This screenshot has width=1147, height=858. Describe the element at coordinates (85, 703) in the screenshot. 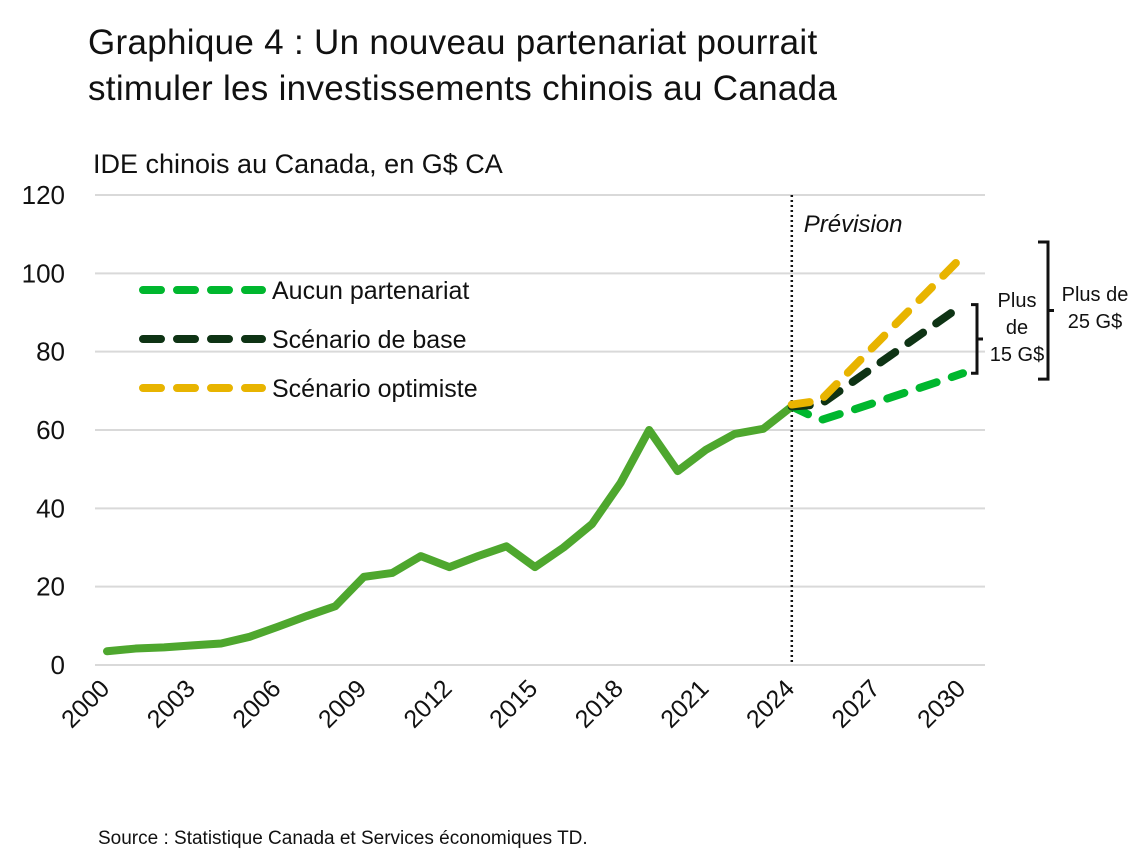

I see `x-tick-label: 2000` at that location.